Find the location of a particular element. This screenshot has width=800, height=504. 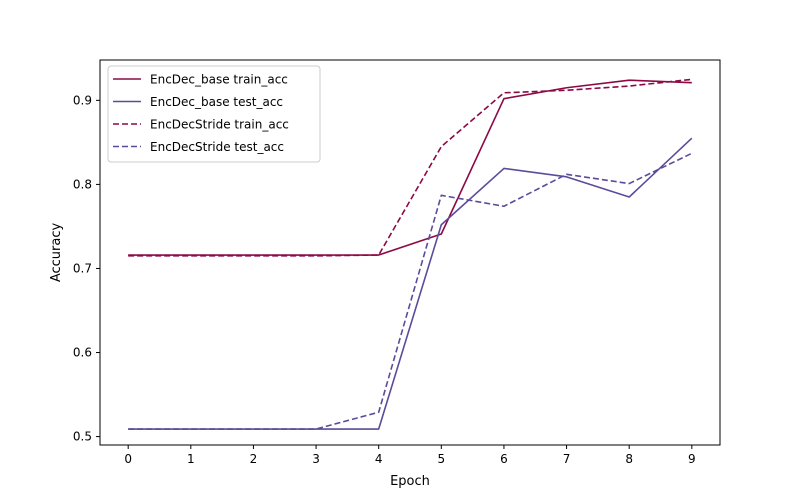

x-tick-label: 1 is located at coordinates (191, 459).